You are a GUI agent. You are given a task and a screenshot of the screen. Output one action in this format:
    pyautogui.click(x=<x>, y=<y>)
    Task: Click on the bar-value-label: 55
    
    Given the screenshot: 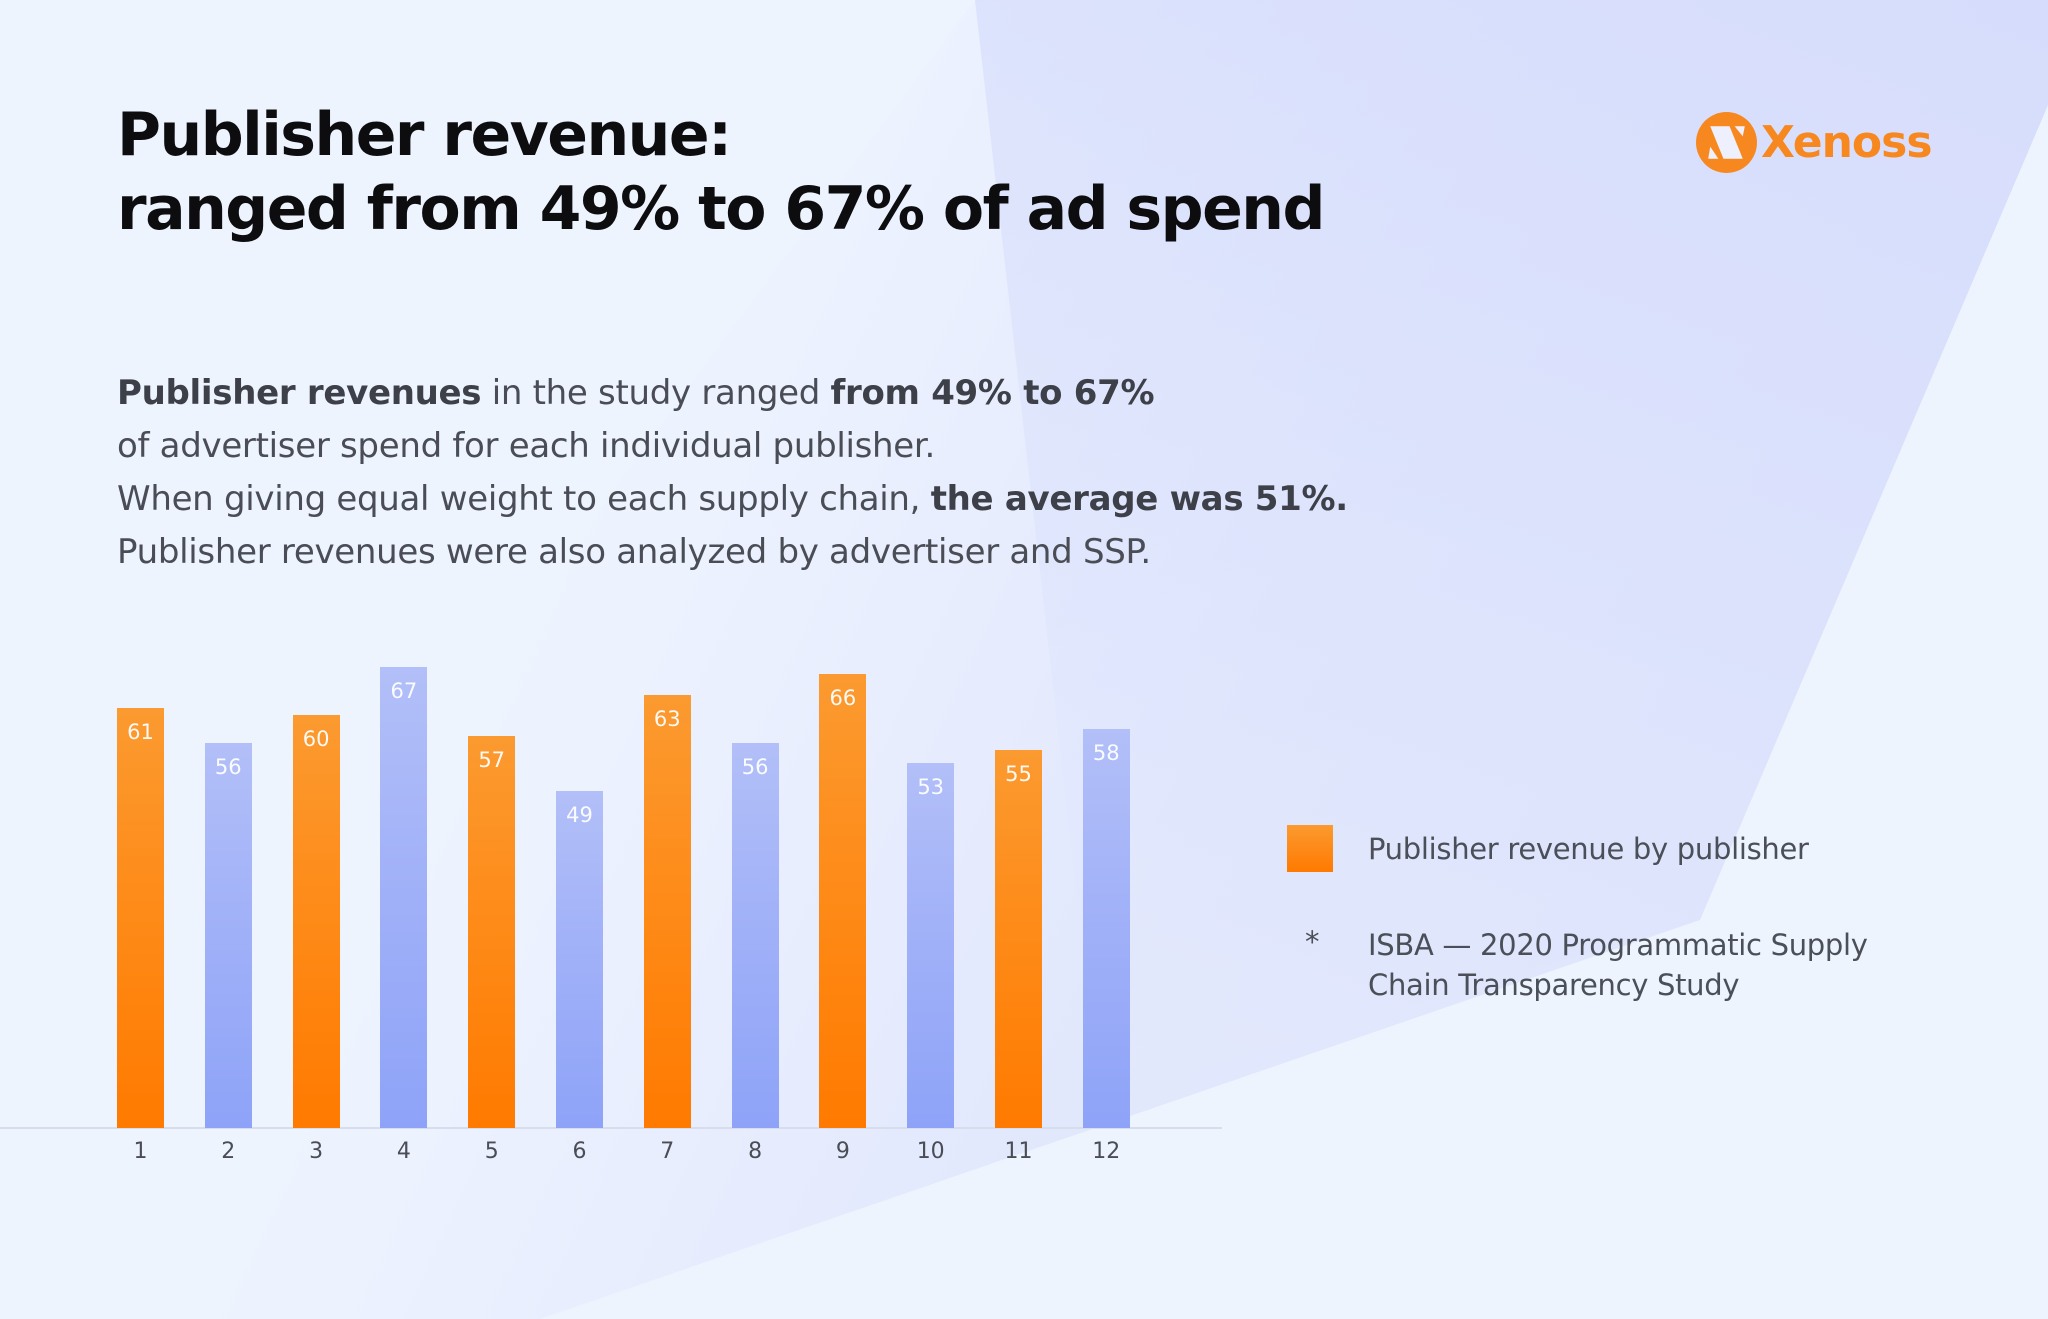 What is the action you would take?
    pyautogui.click(x=1018, y=773)
    